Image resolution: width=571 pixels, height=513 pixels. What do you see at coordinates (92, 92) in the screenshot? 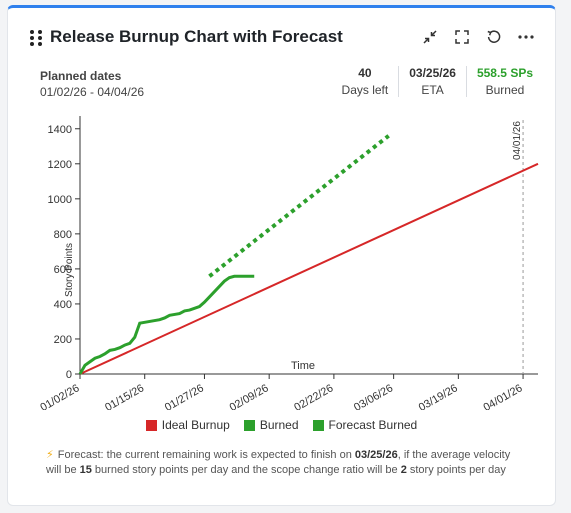
I see `planned-dates-range: 01/02/26 - 04/04/26` at bounding box center [92, 92].